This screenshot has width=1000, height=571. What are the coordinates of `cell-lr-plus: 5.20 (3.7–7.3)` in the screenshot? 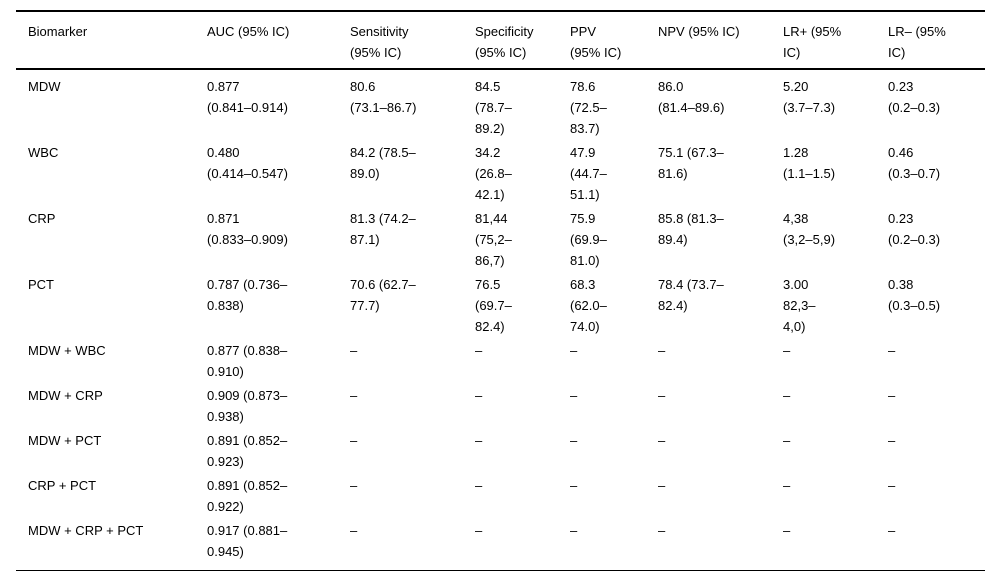 It's located at (809, 97).